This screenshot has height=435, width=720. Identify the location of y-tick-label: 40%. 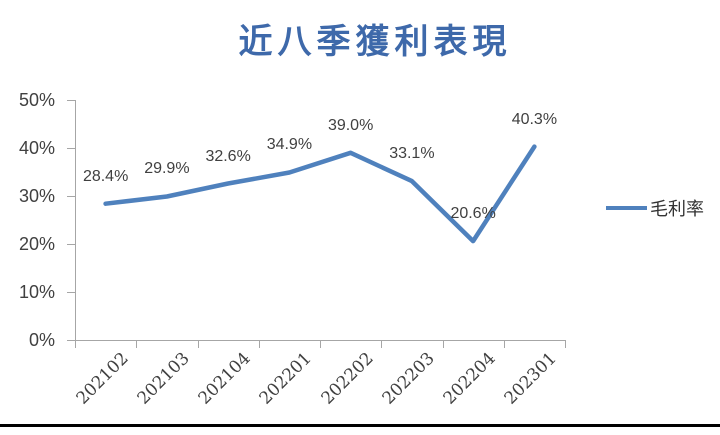
(36, 148).